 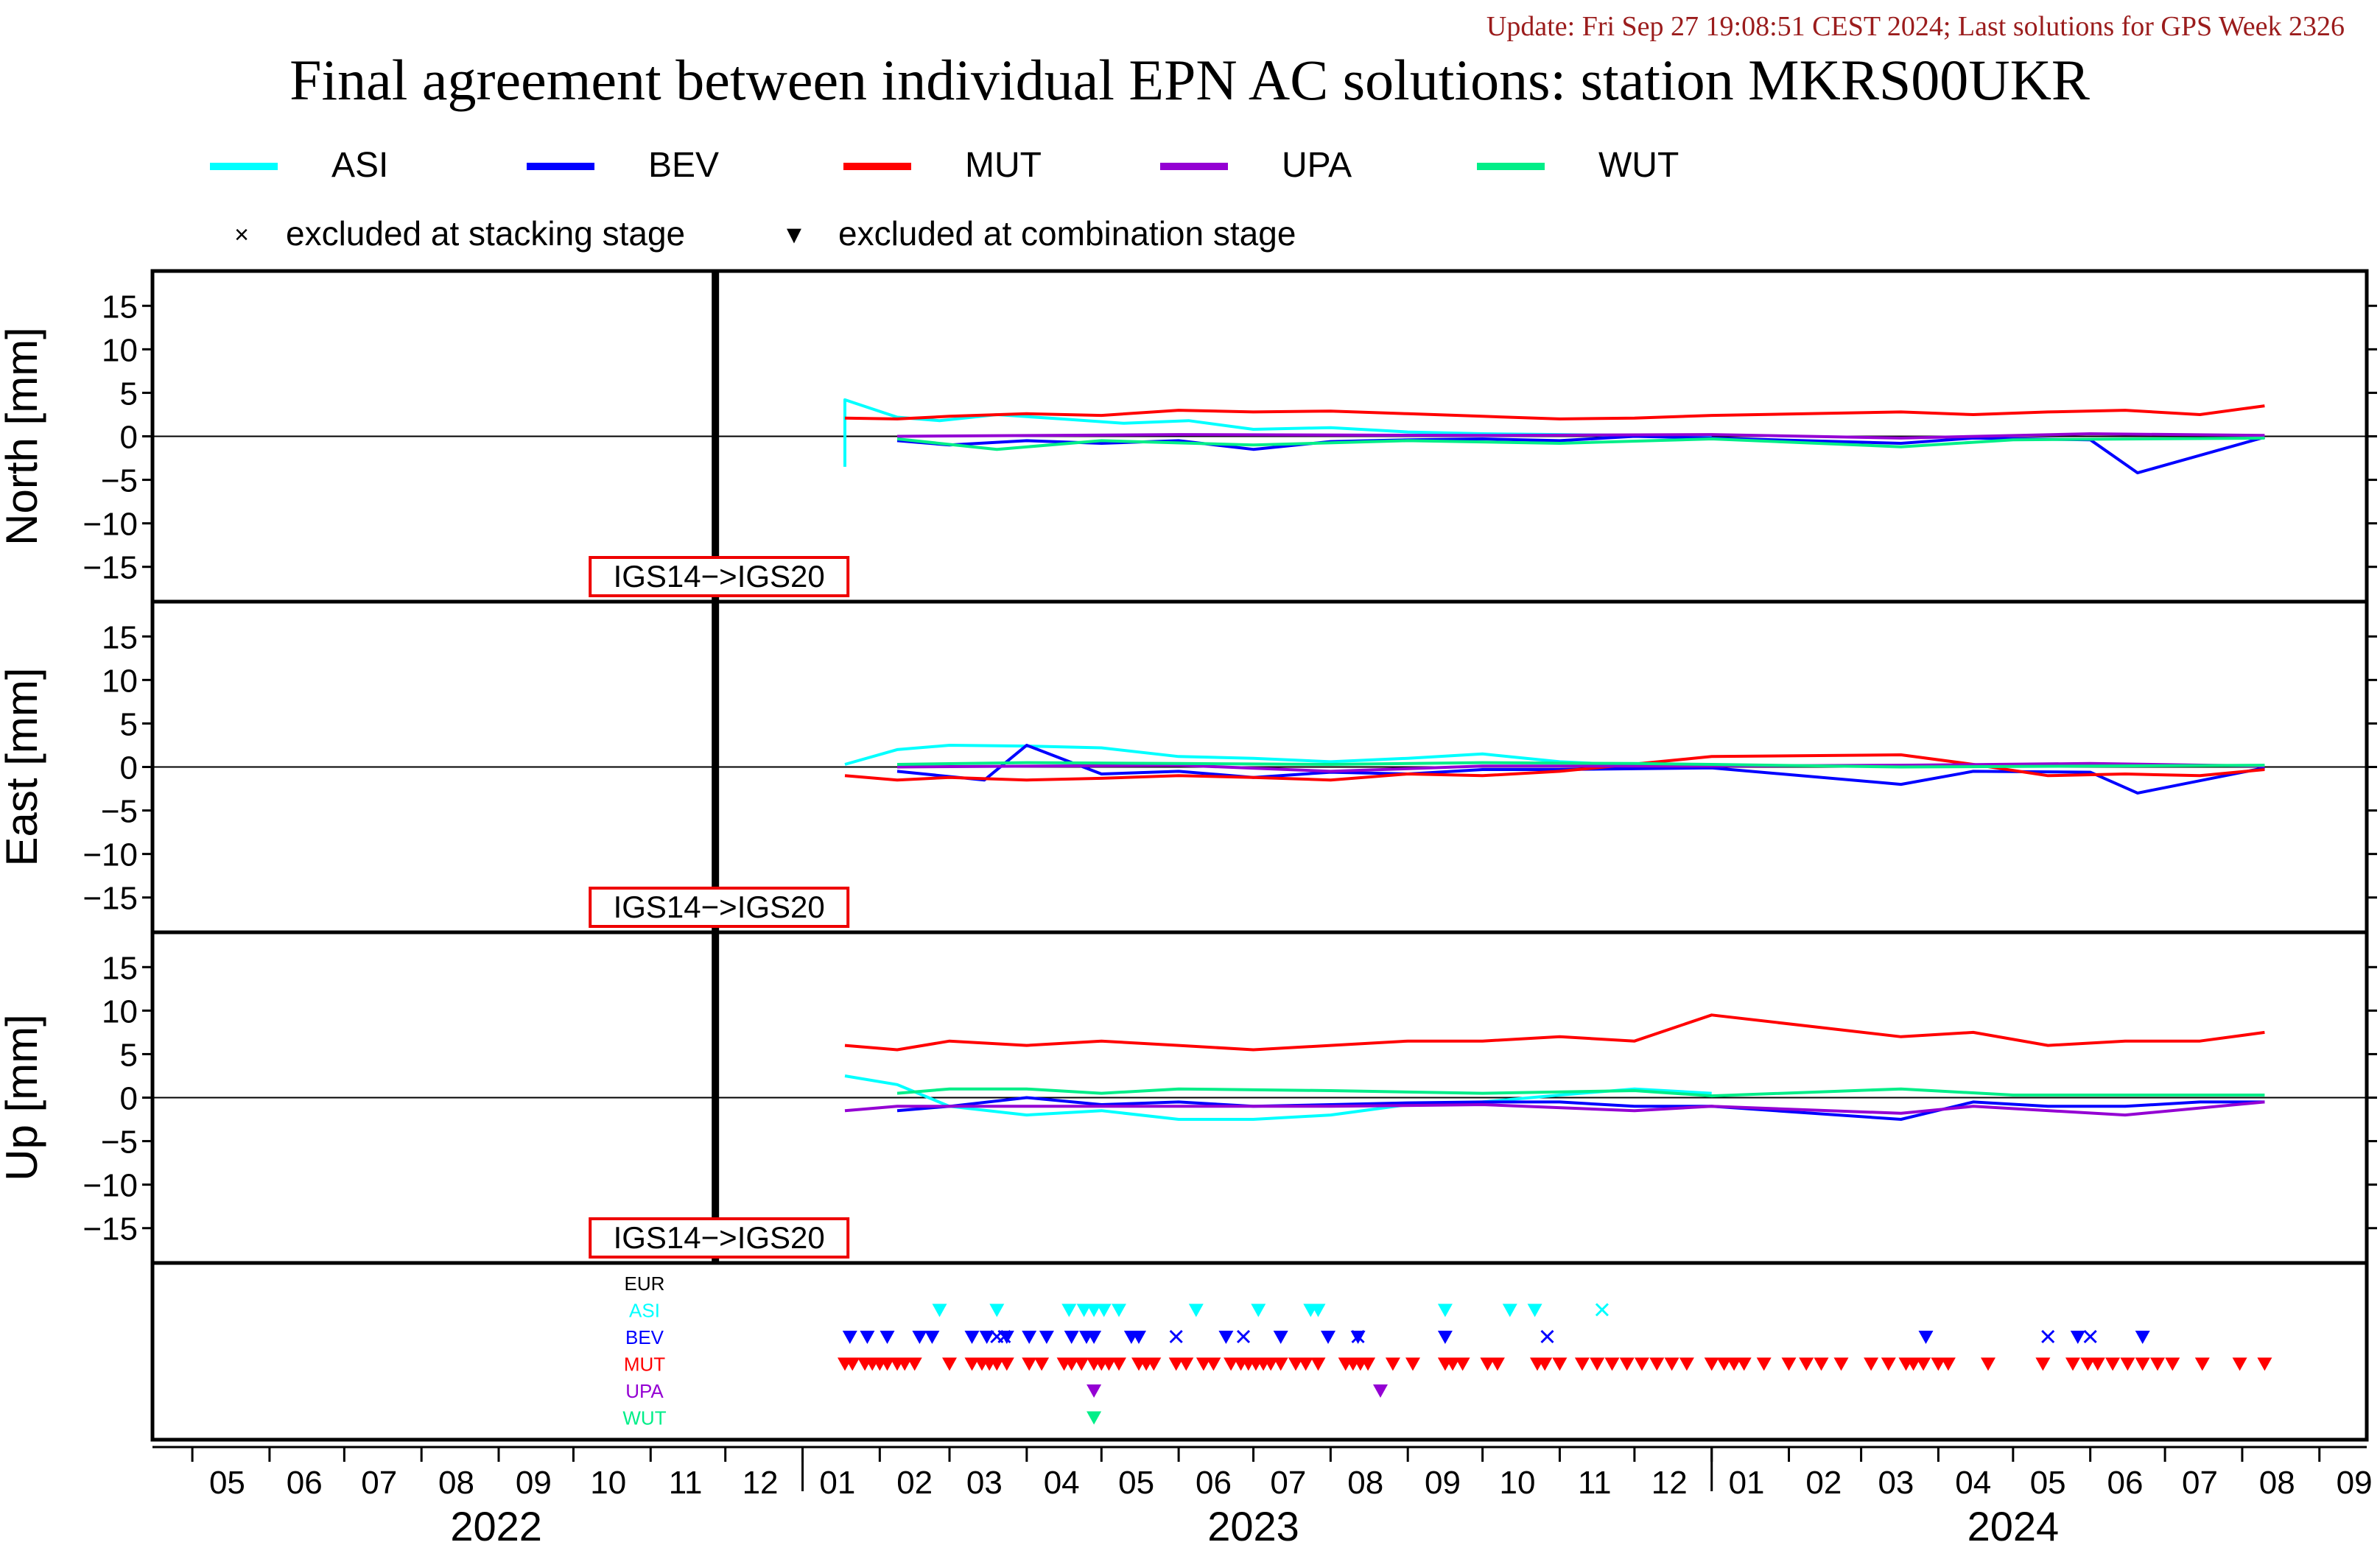 What do you see at coordinates (1580, 767) in the screenshot?
I see `series-upa` at bounding box center [1580, 767].